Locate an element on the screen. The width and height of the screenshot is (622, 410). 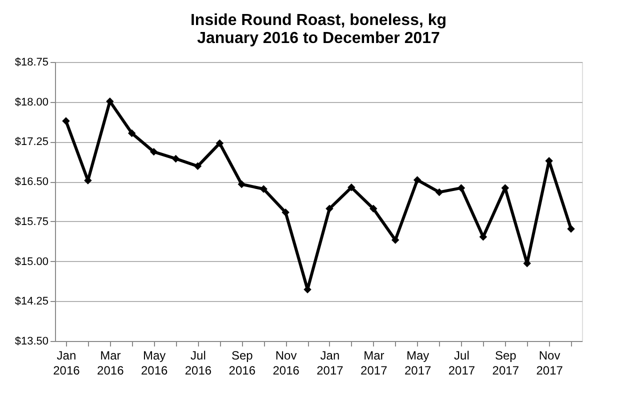
x-tick-label: Jul 2017 is located at coordinates (462, 363).